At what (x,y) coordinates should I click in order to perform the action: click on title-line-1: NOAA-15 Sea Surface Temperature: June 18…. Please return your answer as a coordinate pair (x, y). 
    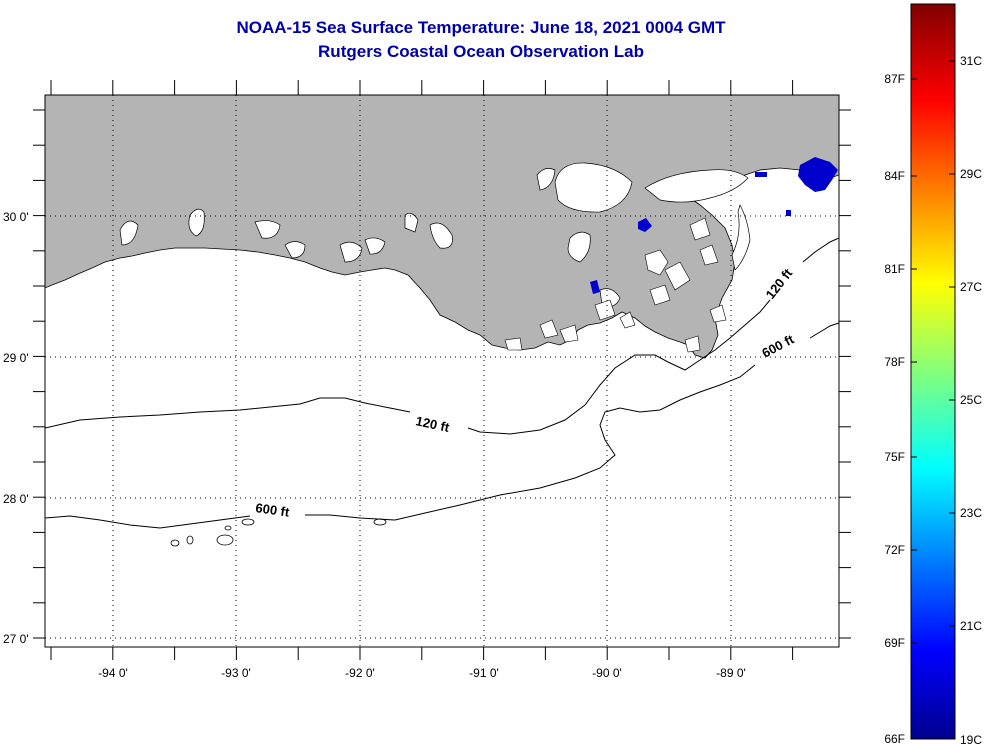
    Looking at the image, I should click on (481, 27).